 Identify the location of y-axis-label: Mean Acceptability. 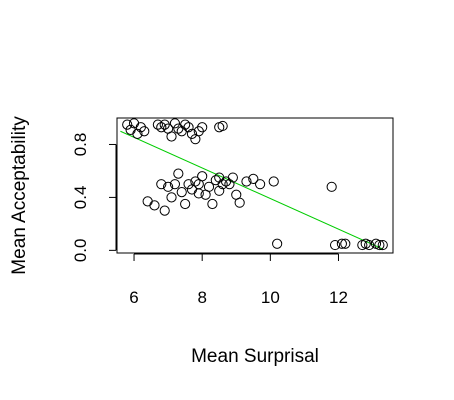
(19, 195).